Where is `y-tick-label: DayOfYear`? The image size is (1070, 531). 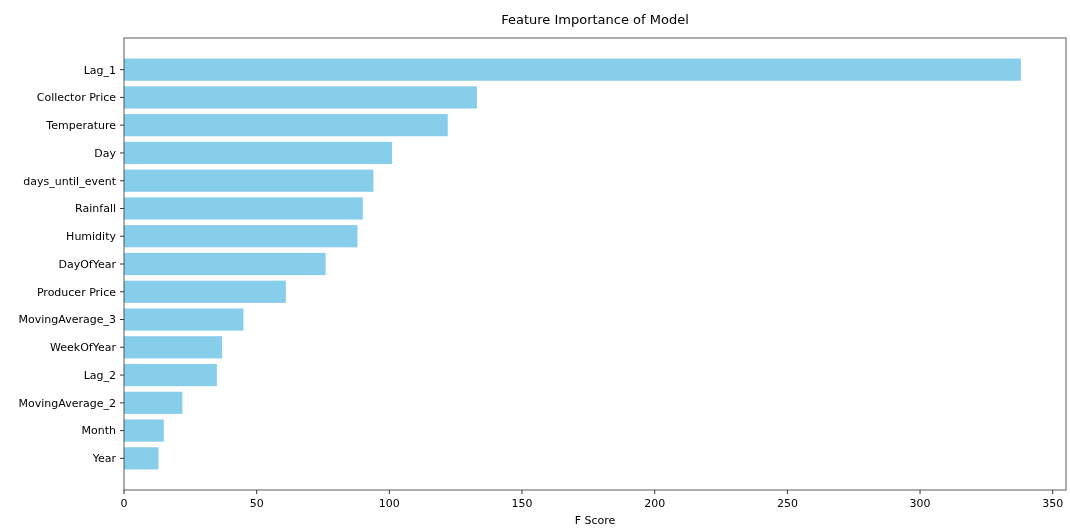
y-tick-label: DayOfYear is located at coordinates (87, 264).